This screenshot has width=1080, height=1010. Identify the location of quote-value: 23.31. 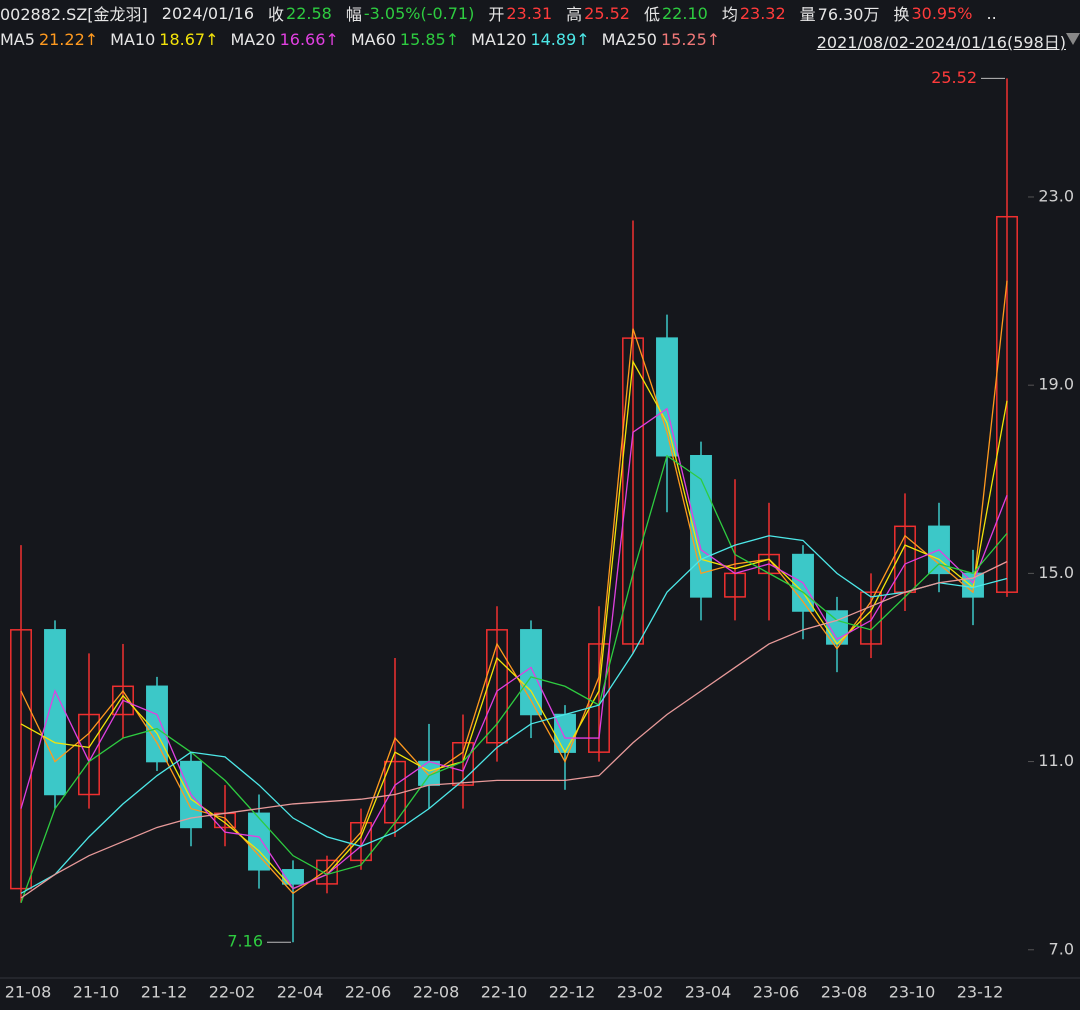
(529, 13).